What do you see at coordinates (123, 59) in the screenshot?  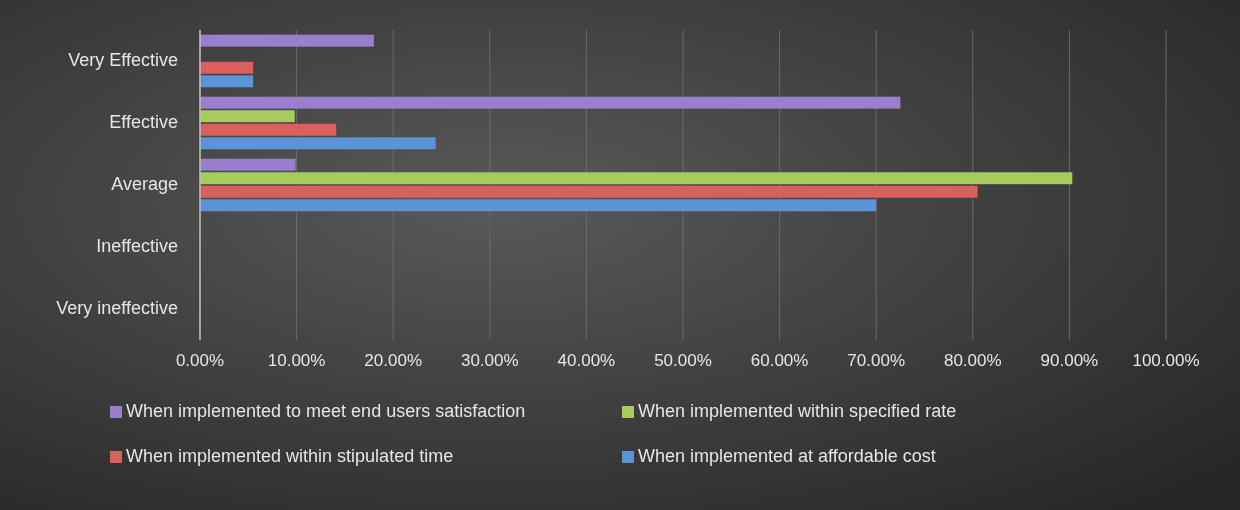 I see `y-tick-label: Very Effective` at bounding box center [123, 59].